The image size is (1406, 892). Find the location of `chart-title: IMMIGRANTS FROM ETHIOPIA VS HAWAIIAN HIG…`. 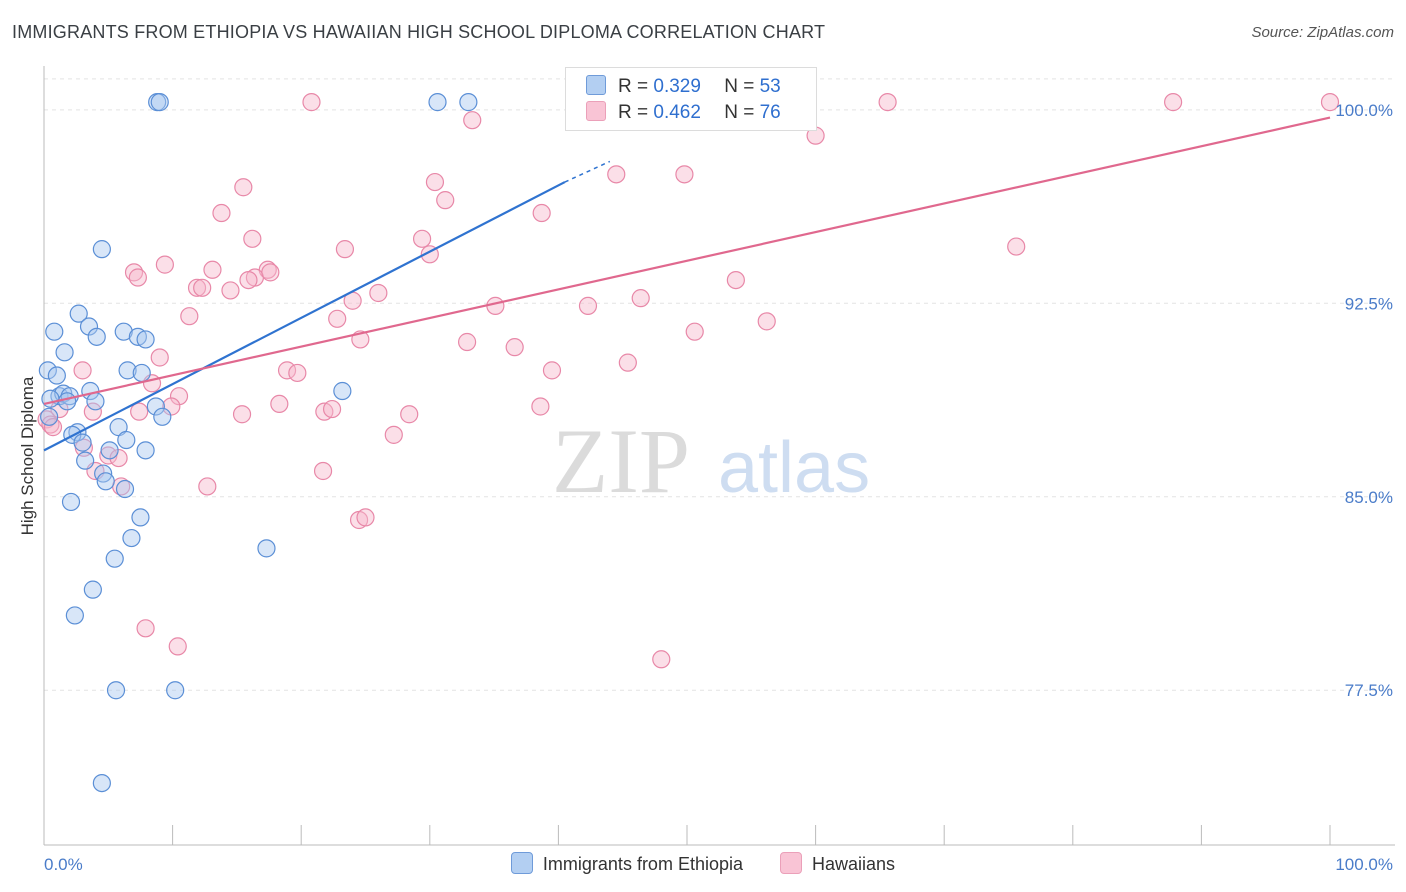

chart-title: IMMIGRANTS FROM ETHIOPIA VS HAWAIIAN HIG… is located at coordinates (419, 32).